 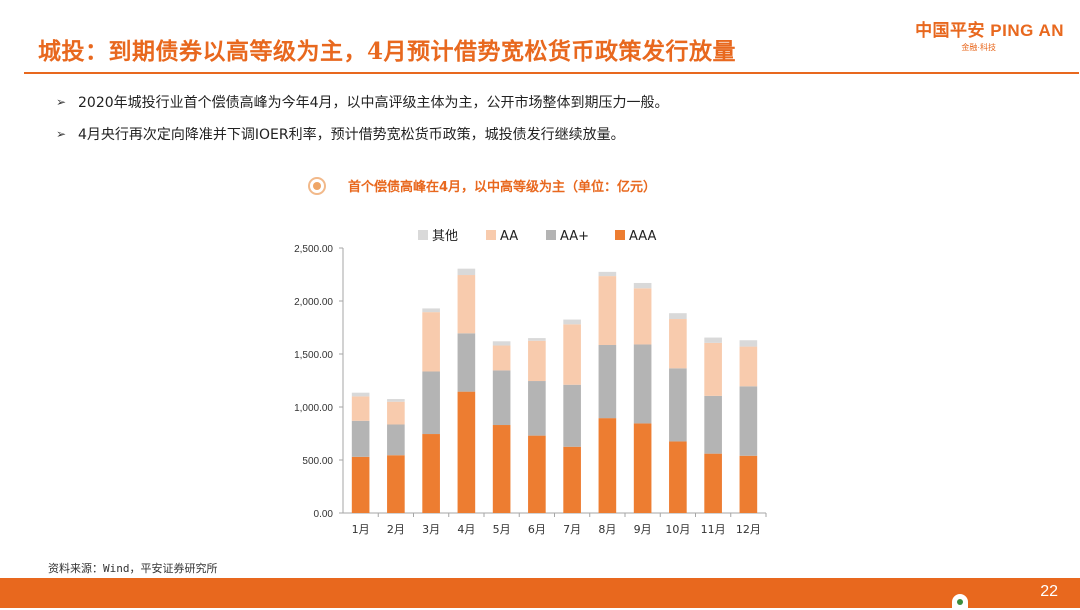 What do you see at coordinates (713, 529) in the screenshot?
I see `x-tick-label: 11月` at bounding box center [713, 529].